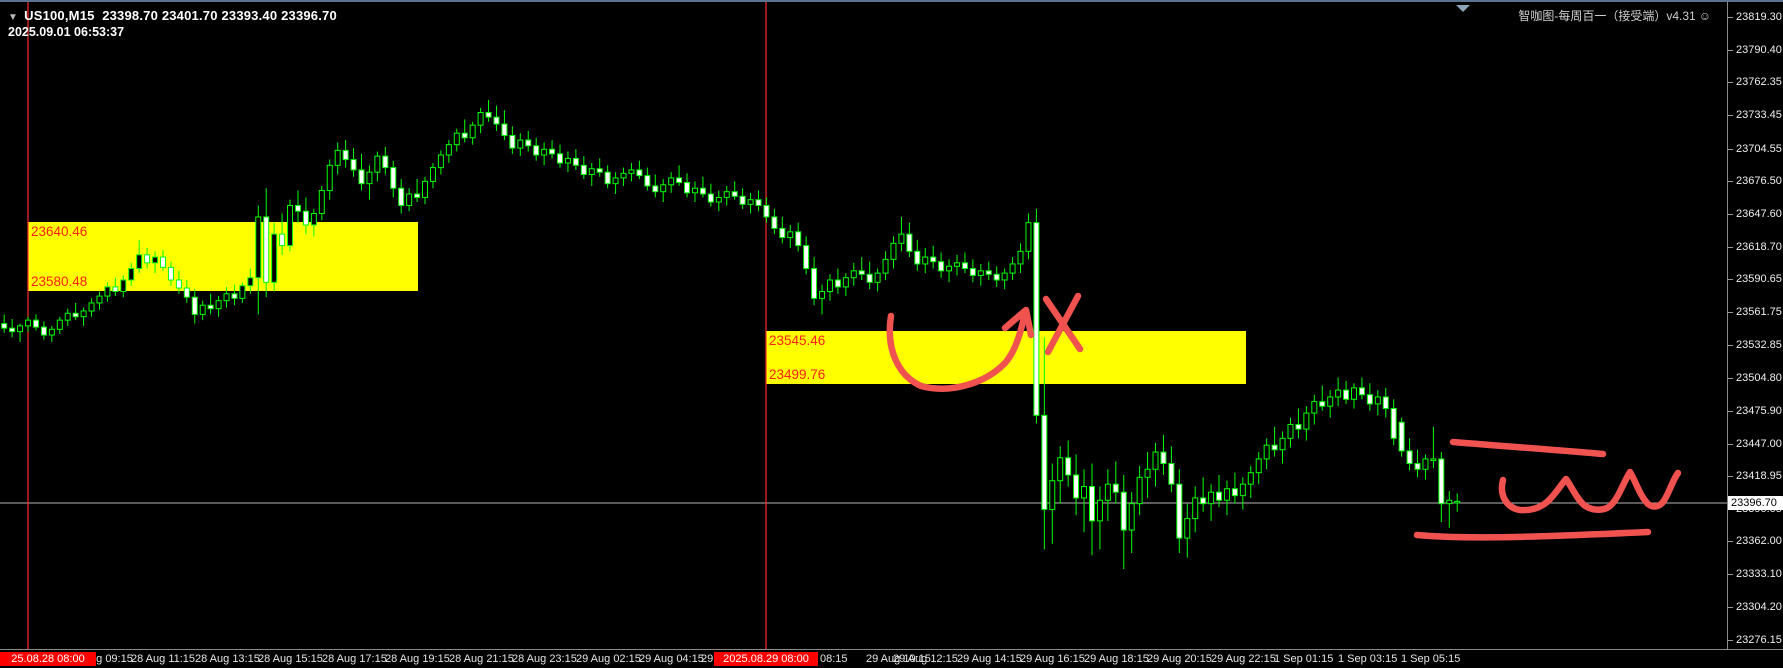 The width and height of the screenshot is (1783, 668). Describe the element at coordinates (891, 649) in the screenshot. I see `time-axis-separator` at that location.